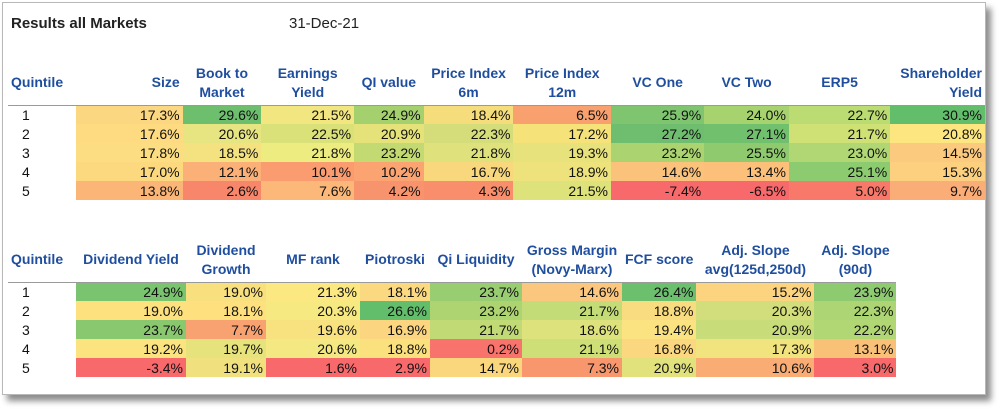 The height and width of the screenshot is (409, 1000). What do you see at coordinates (562, 171) in the screenshot?
I see `value-cell: 18.9%` at bounding box center [562, 171].